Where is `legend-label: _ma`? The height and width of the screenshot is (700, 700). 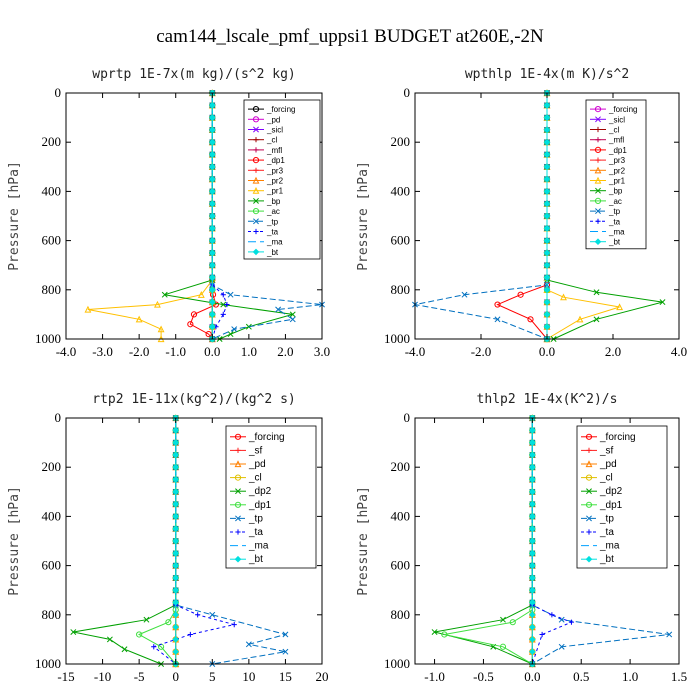 legend-label: _ma is located at coordinates (609, 546).